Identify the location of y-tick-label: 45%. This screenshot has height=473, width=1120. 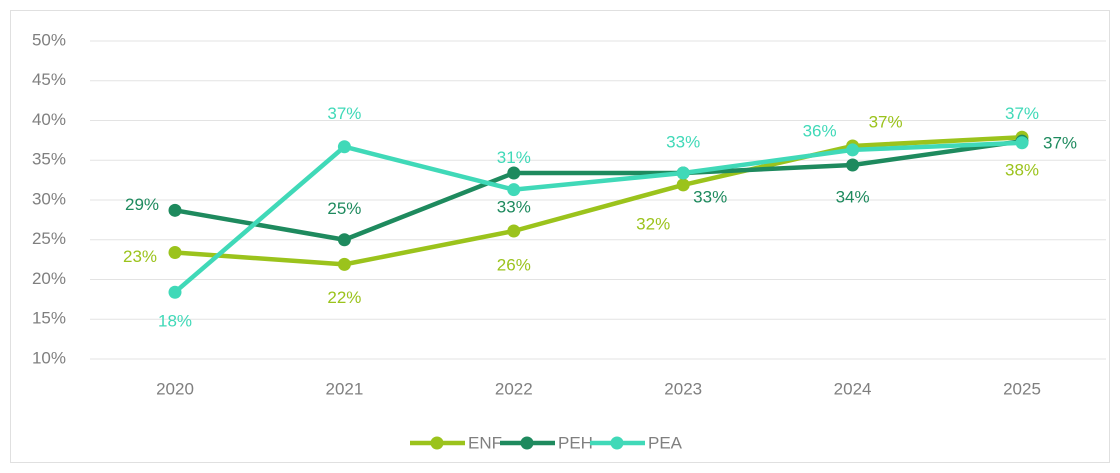
(49, 79).